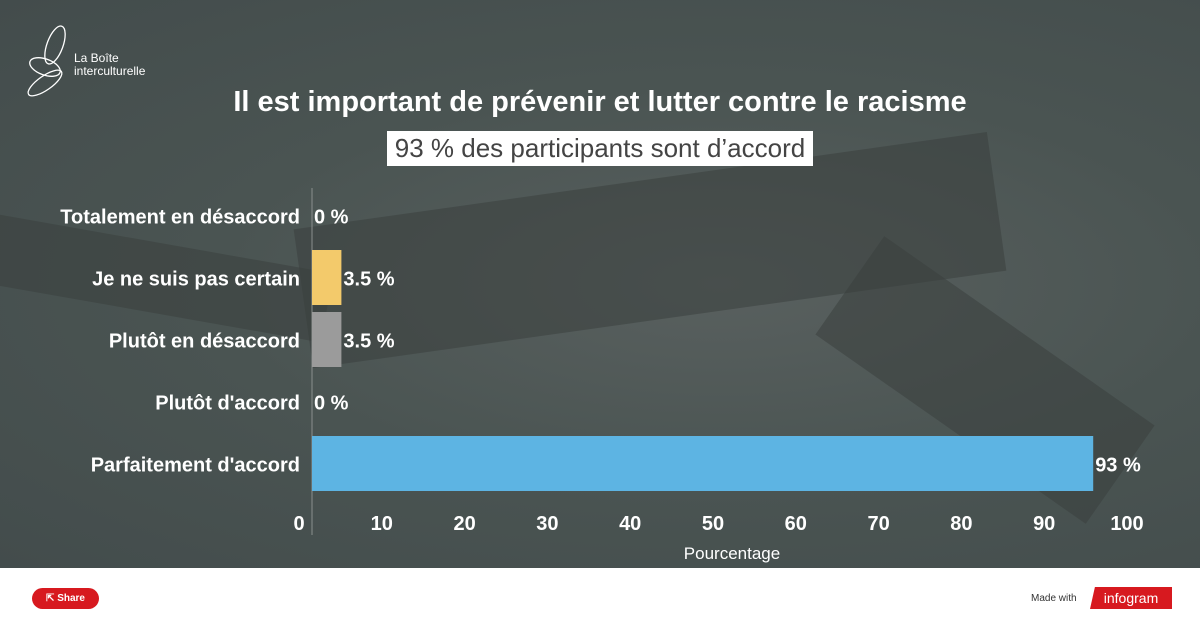  I want to click on x-tick-label: 50, so click(713, 524).